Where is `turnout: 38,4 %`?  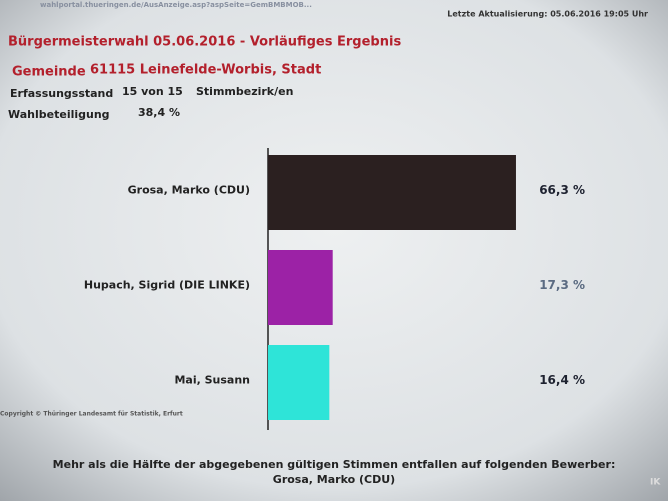
turnout: 38,4 % is located at coordinates (159, 112).